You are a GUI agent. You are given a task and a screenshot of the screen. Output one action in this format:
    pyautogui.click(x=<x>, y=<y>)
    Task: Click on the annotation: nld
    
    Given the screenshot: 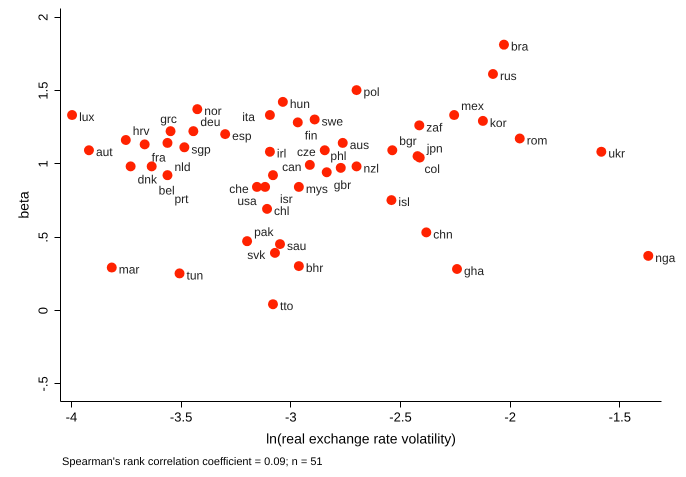 What is the action you would take?
    pyautogui.click(x=182, y=167)
    